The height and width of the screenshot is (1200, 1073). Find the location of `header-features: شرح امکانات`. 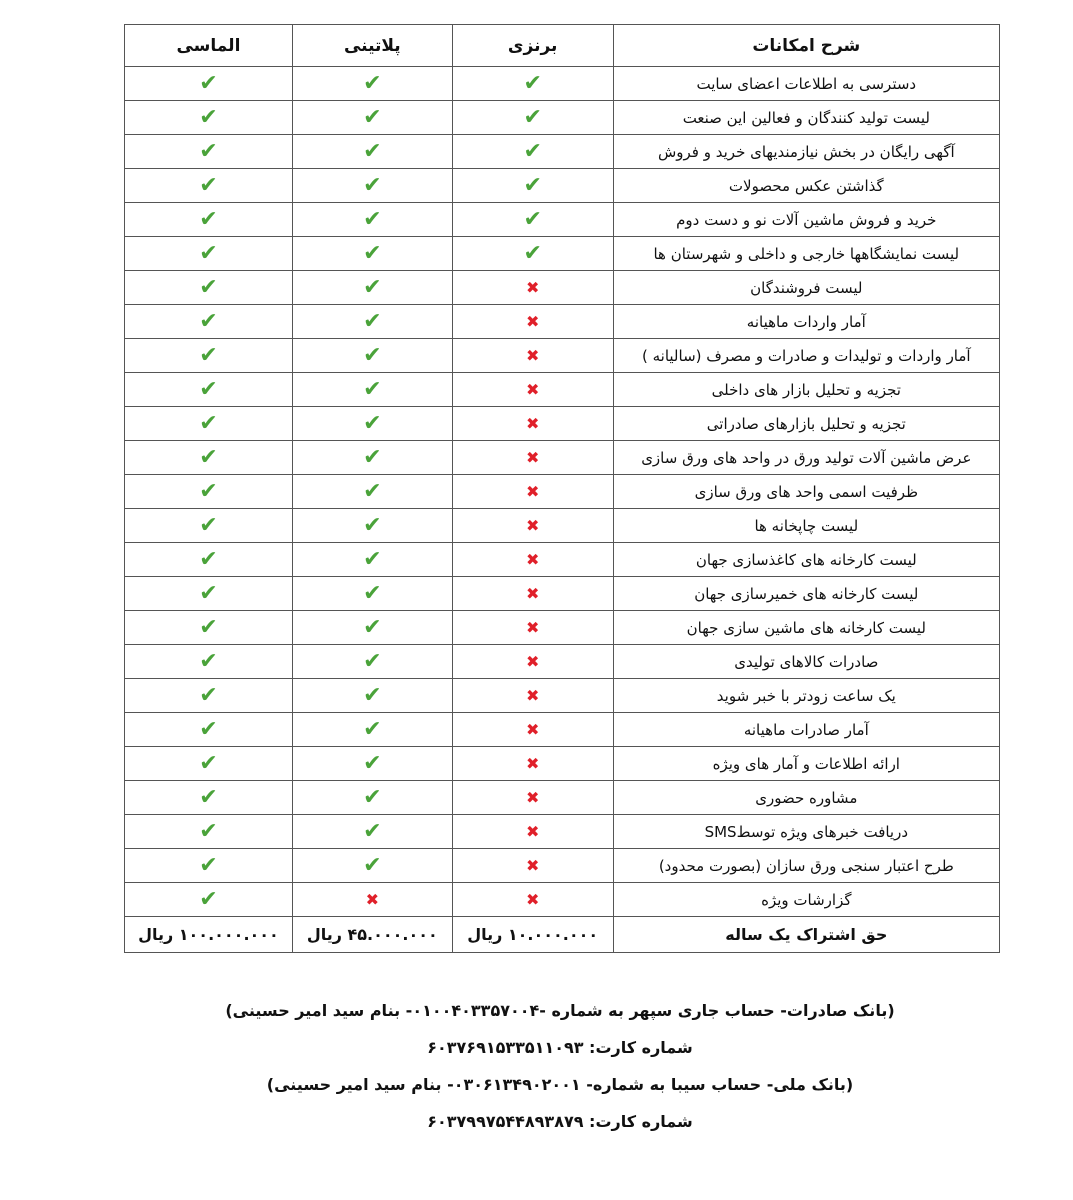

header-features: شرح امکانات is located at coordinates (806, 45).